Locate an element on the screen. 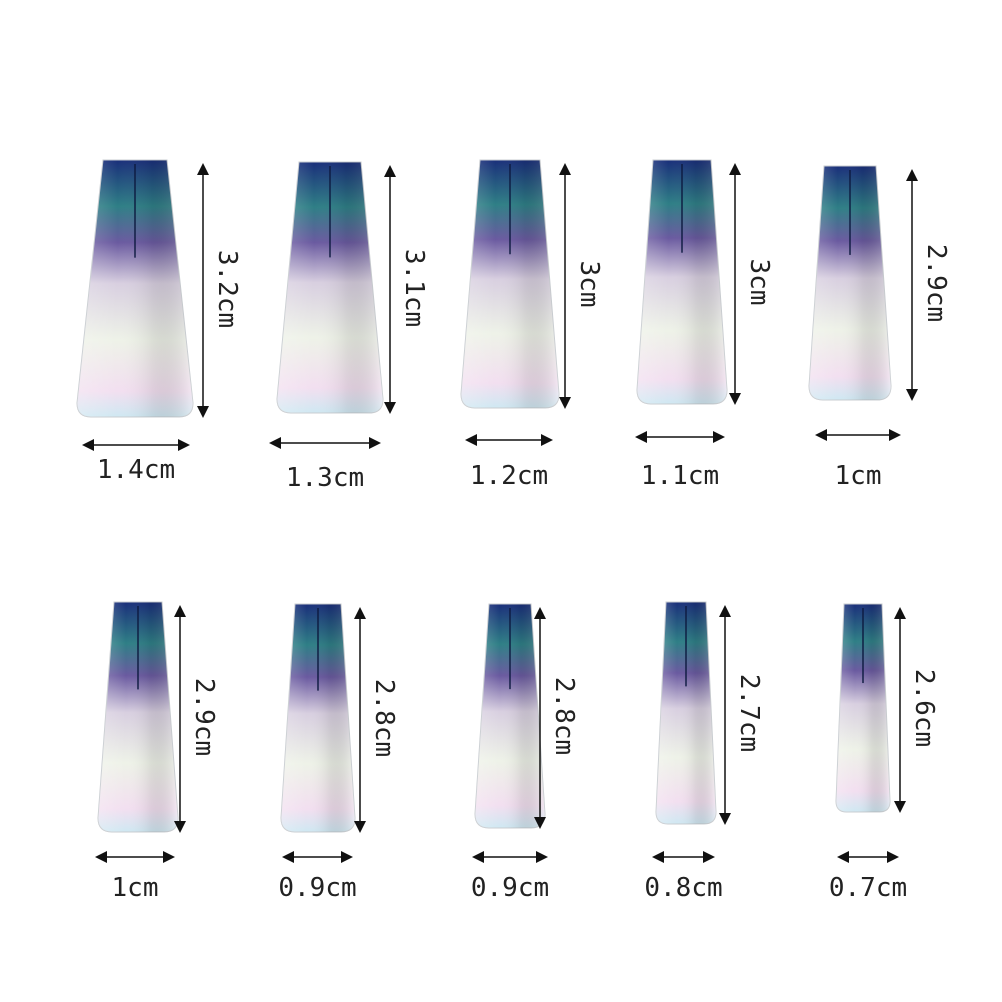 This screenshot has height=1002, width=1002. width-label: 1.2cm is located at coordinates (509, 476).